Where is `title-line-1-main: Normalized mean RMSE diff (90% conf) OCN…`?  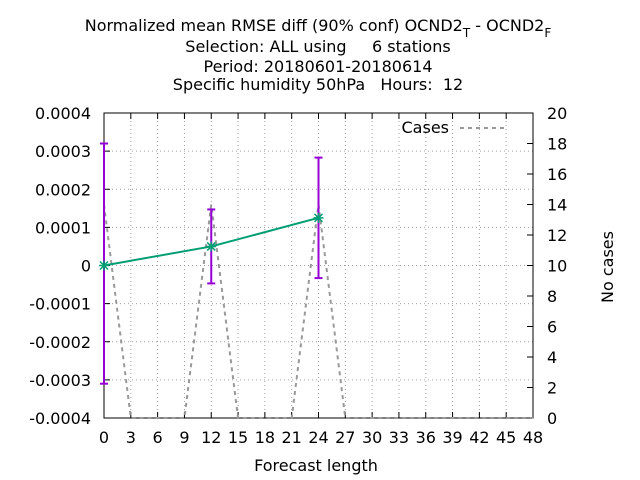
title-line-1-main: Normalized mean RMSE diff (90% conf) OCN… is located at coordinates (274, 25).